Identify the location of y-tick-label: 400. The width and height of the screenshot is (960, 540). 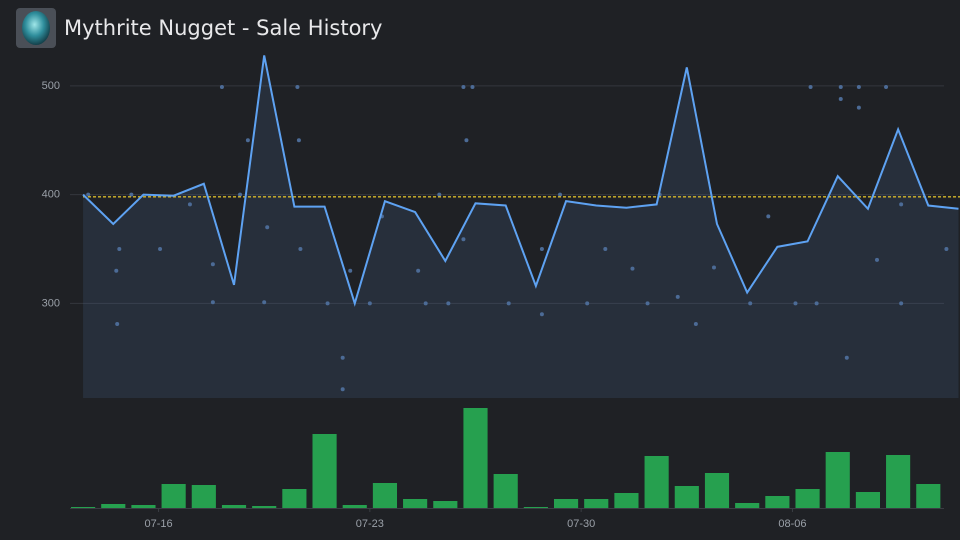
(51, 195).